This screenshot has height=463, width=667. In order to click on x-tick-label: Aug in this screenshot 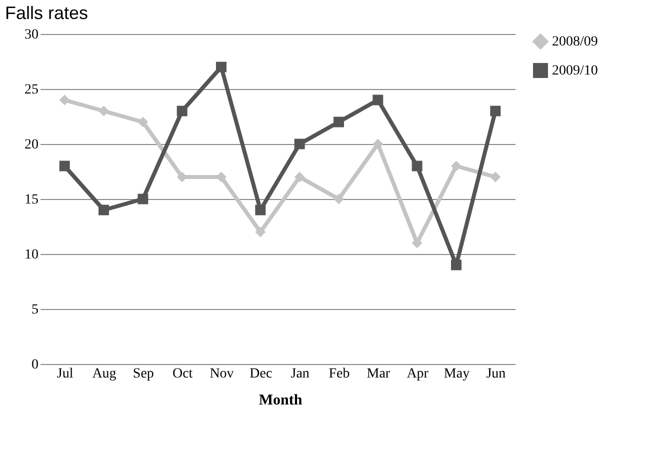, I will do `click(104, 374)`.